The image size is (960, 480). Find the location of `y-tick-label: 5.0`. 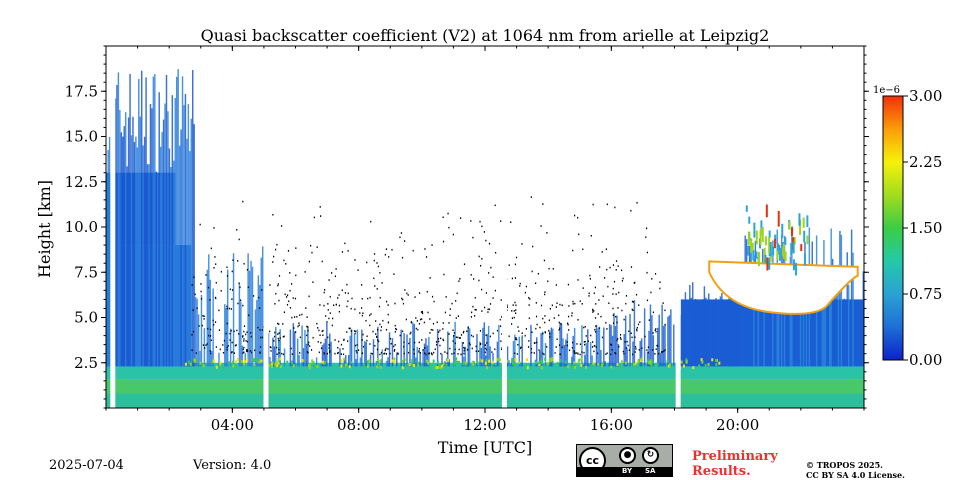

y-tick-label: 5.0 is located at coordinates (86, 318).